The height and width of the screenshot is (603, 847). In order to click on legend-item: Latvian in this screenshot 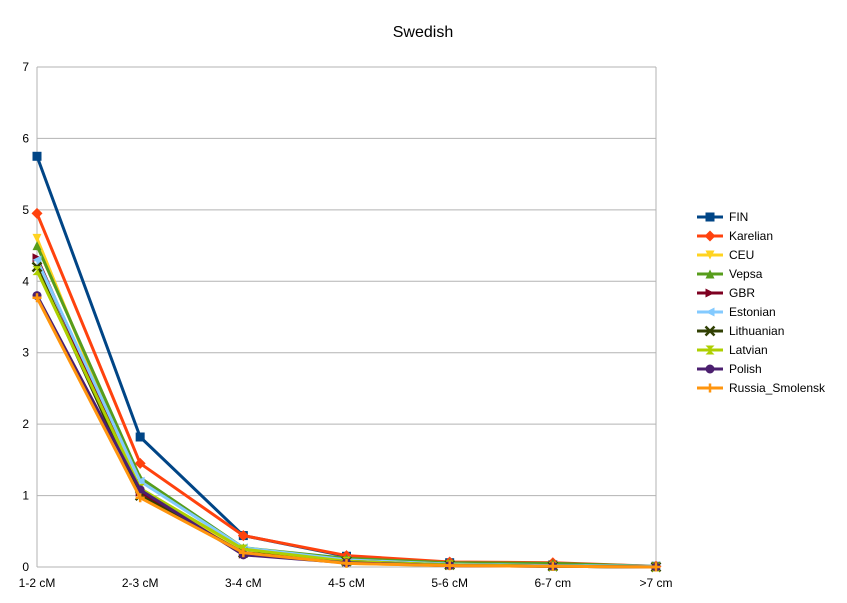, I will do `click(732, 350)`.